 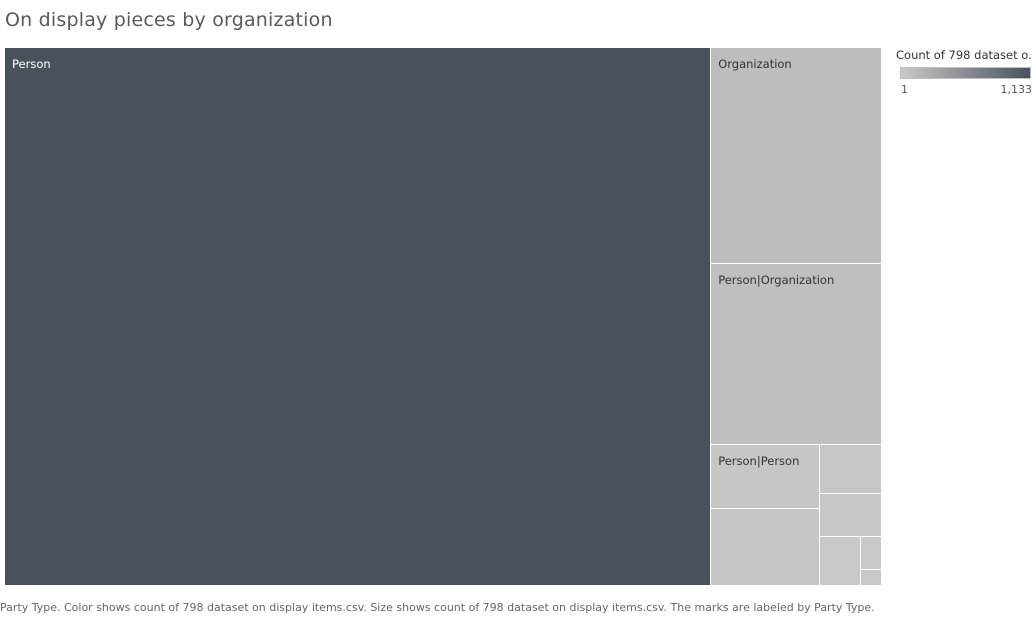 What do you see at coordinates (169, 20) in the screenshot?
I see `chart-title: On display pieces by organization` at bounding box center [169, 20].